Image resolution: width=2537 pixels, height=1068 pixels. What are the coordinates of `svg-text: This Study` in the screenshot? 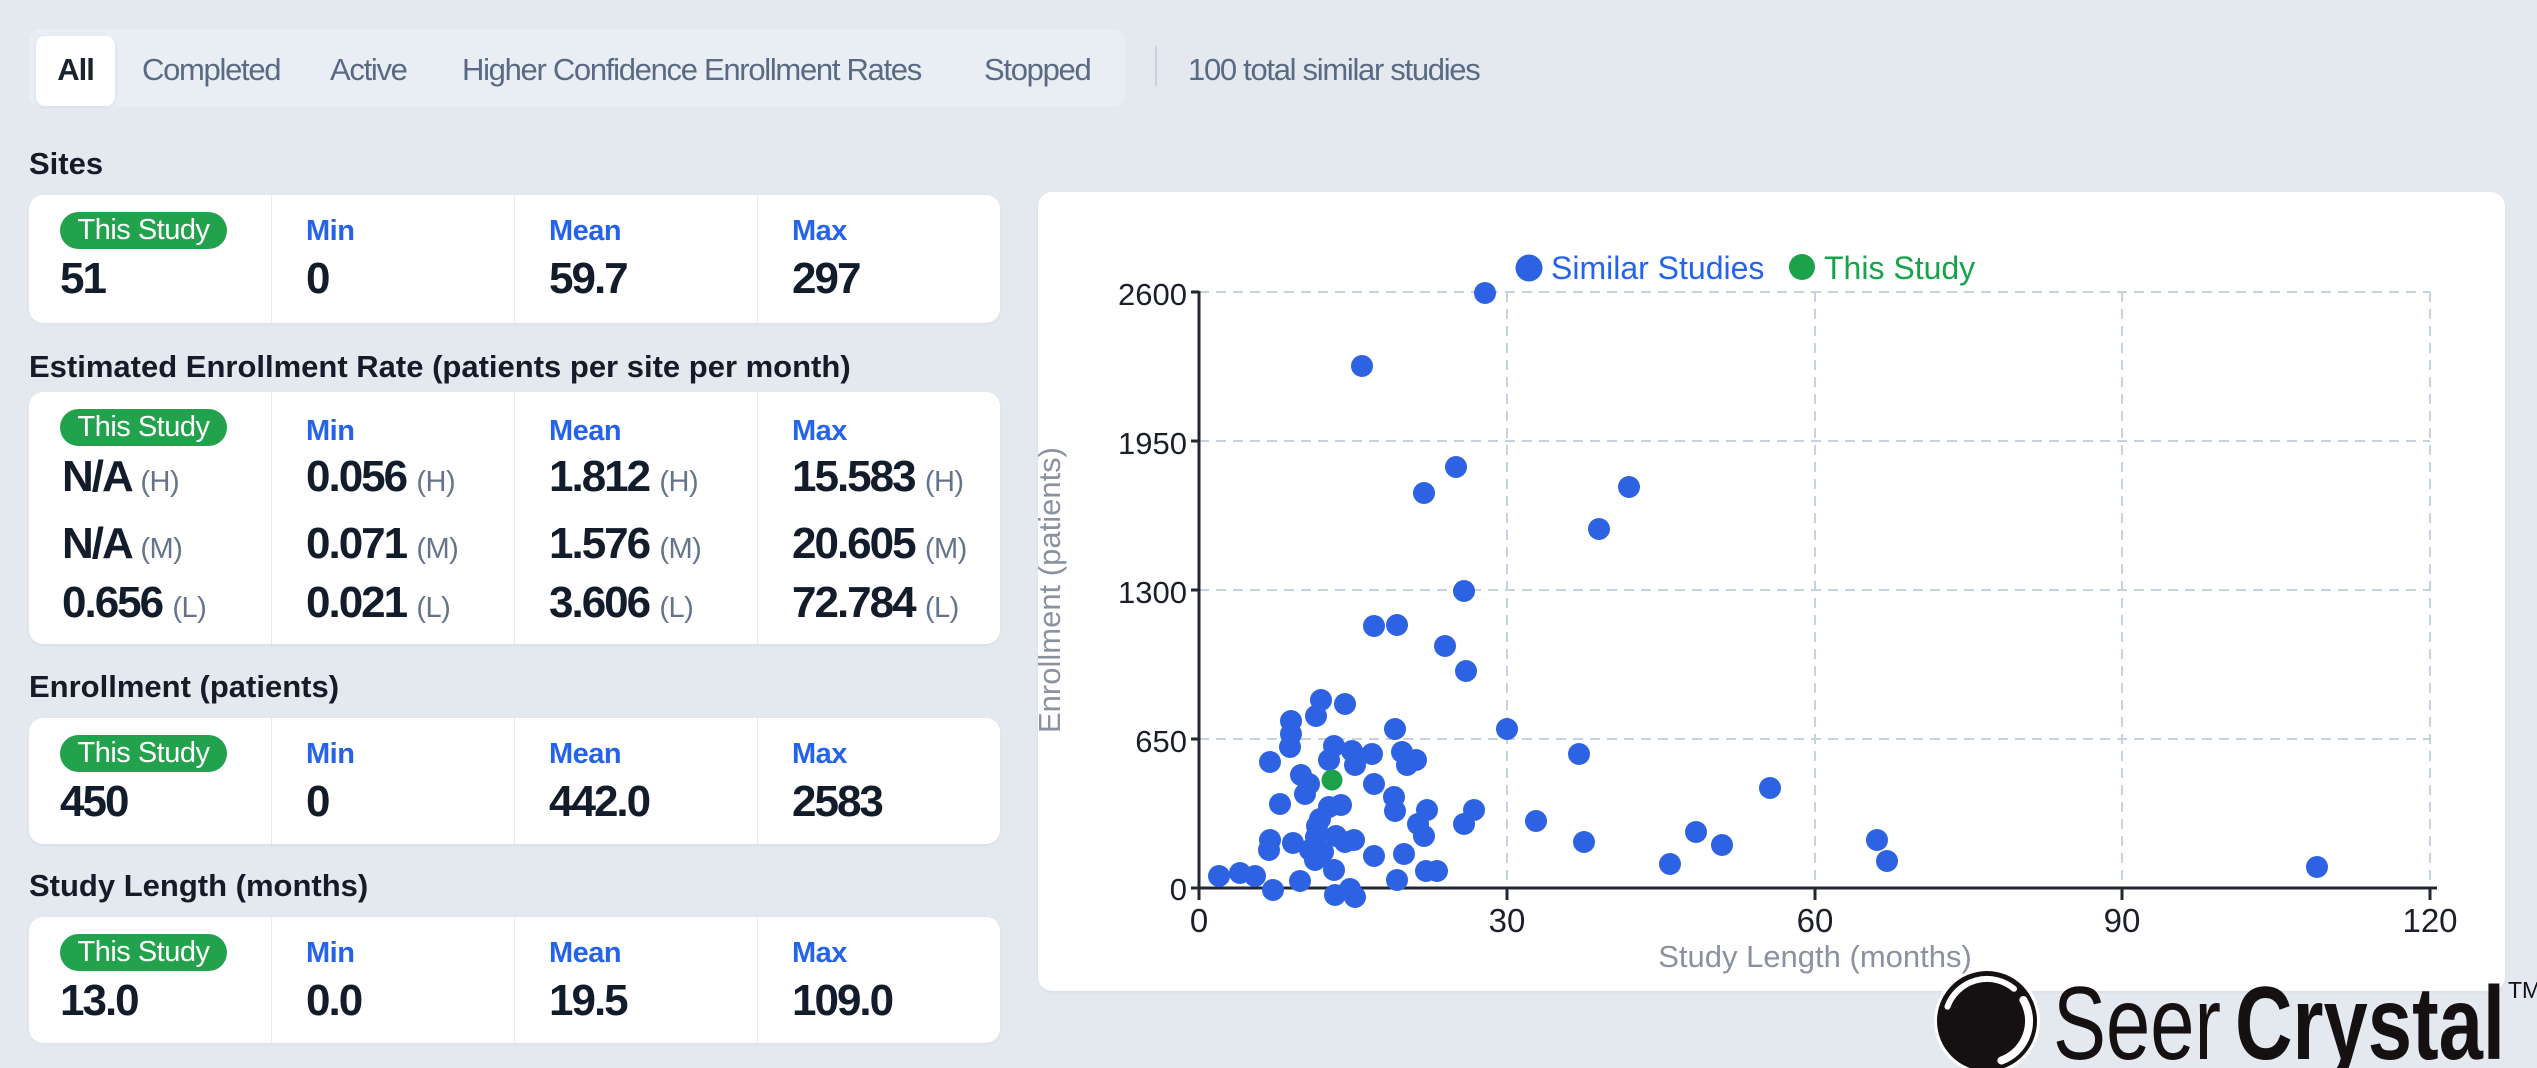 It's located at (1899, 268).